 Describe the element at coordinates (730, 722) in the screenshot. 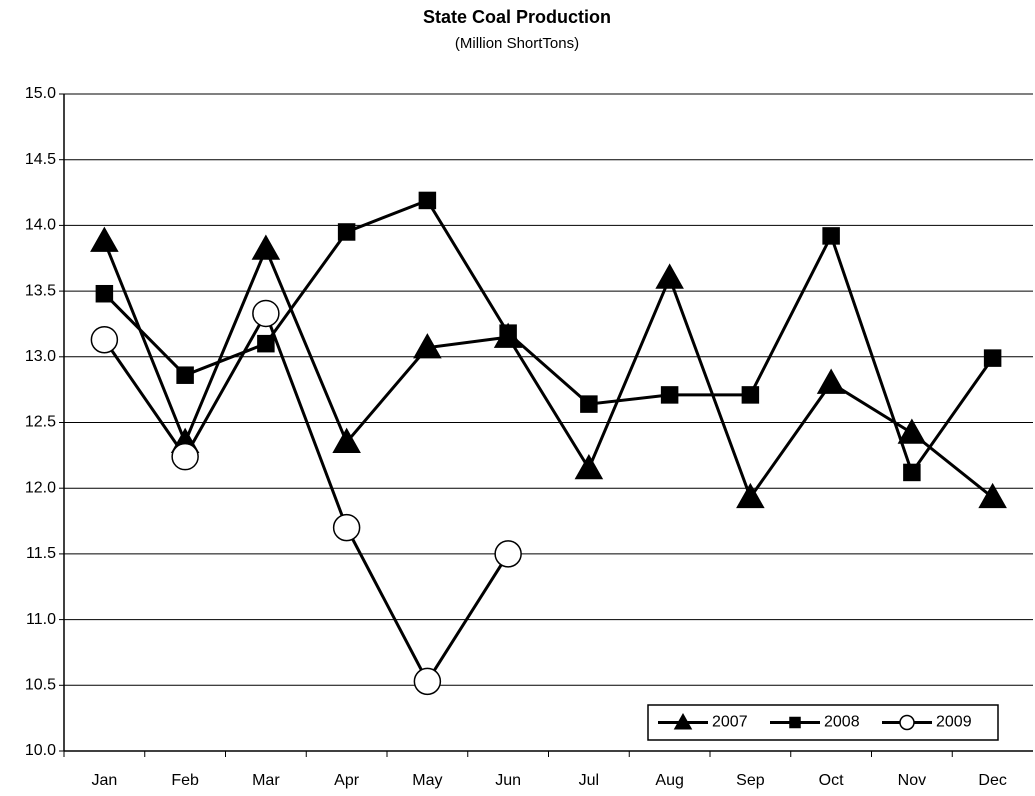

I see `legend-label: 2007` at that location.